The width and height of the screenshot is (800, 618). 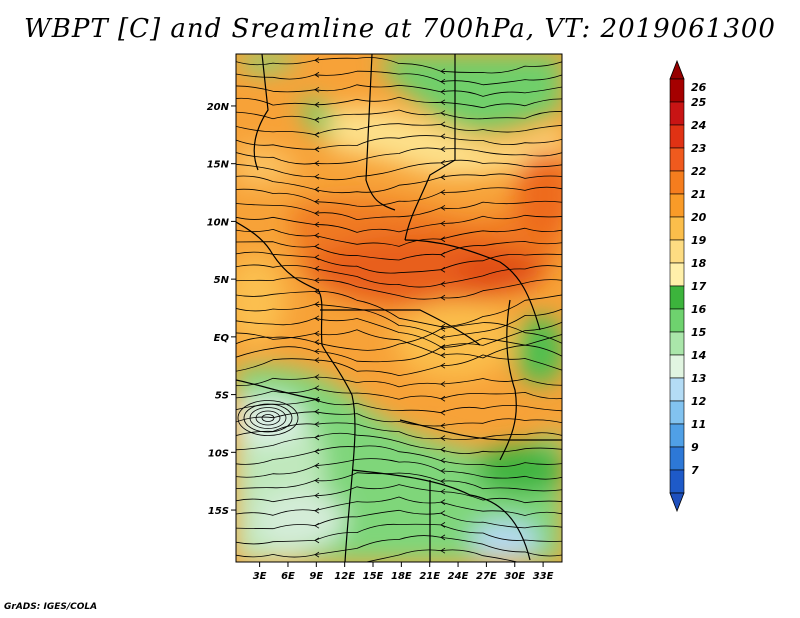 I want to click on colorbar-label: 21, so click(x=698, y=194).